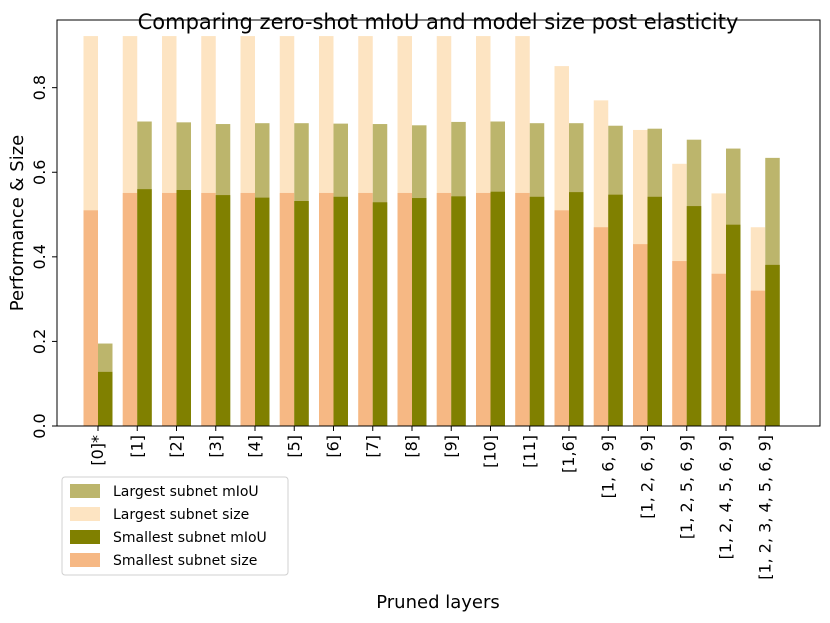  Describe the element at coordinates (39, 87) in the screenshot. I see `y-tick-label: 0.8` at that location.